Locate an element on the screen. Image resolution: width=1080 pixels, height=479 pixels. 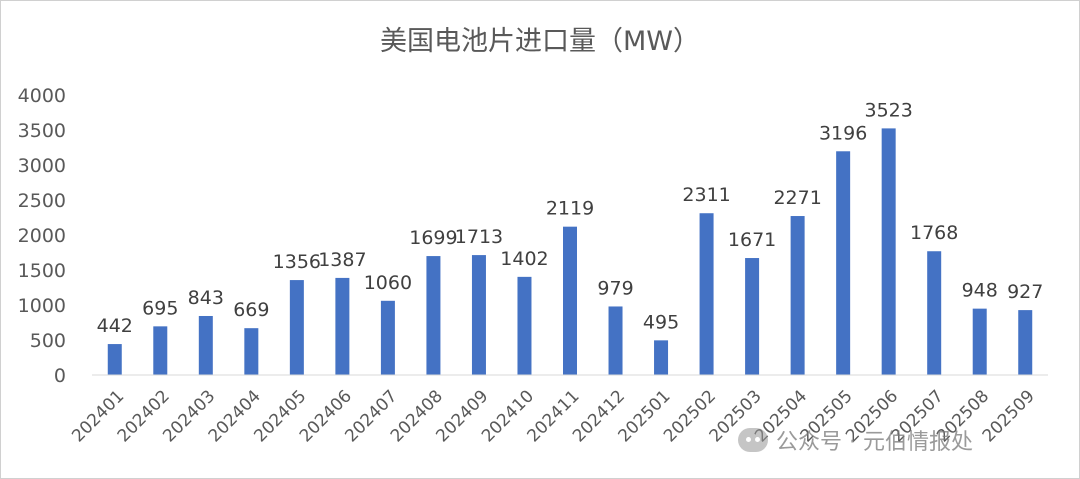
data-label: 2271 is located at coordinates (797, 198).